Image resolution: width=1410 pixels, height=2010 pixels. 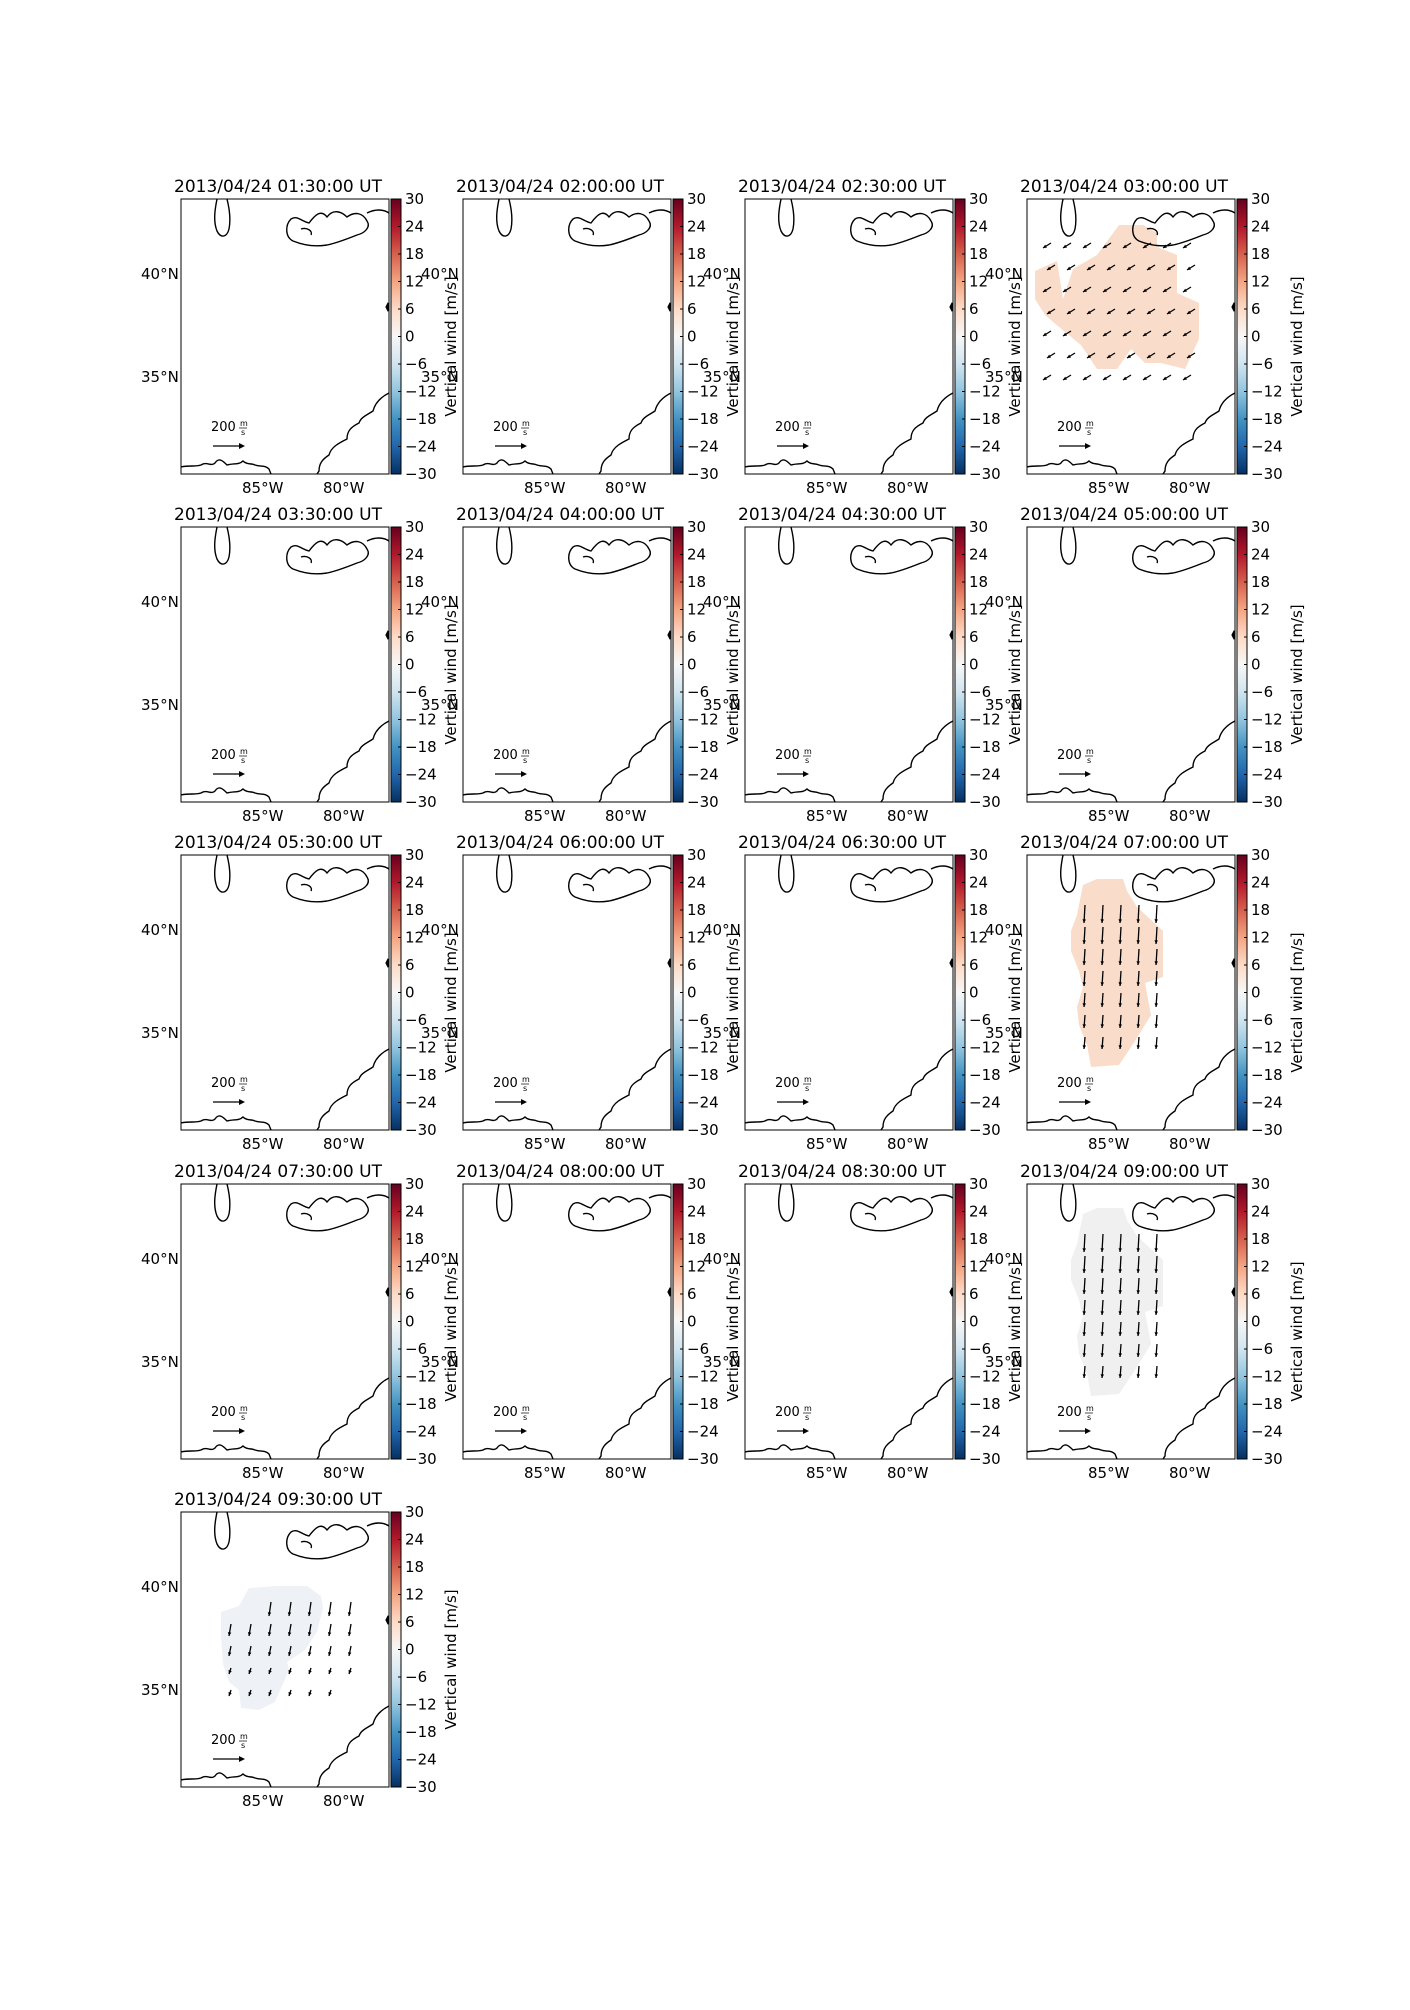 What do you see at coordinates (842, 515) in the screenshot?
I see `panel-title: 2013/04/24 04:30:00 UT` at bounding box center [842, 515].